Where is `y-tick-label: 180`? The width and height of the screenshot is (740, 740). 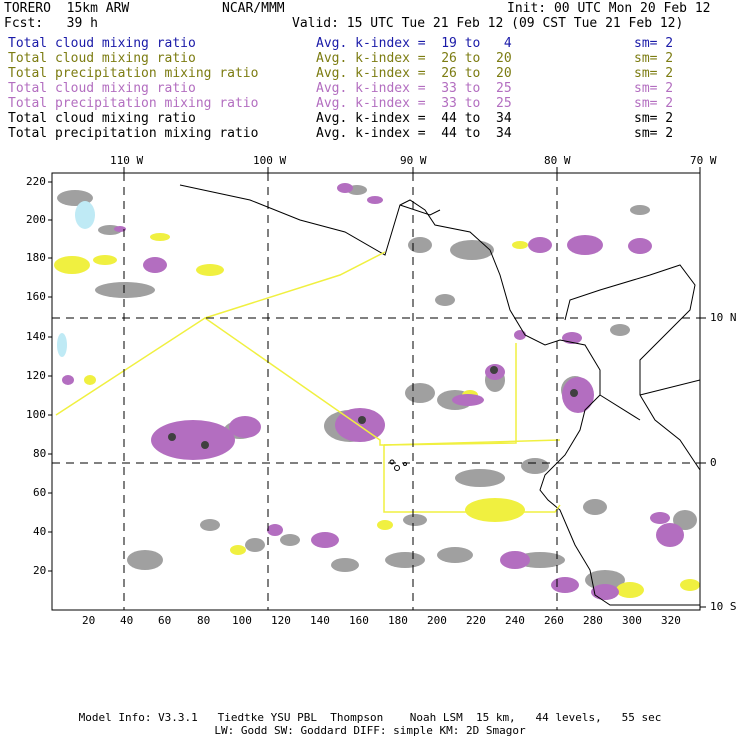
y-tick-label: 180 is located at coordinates (36, 257).